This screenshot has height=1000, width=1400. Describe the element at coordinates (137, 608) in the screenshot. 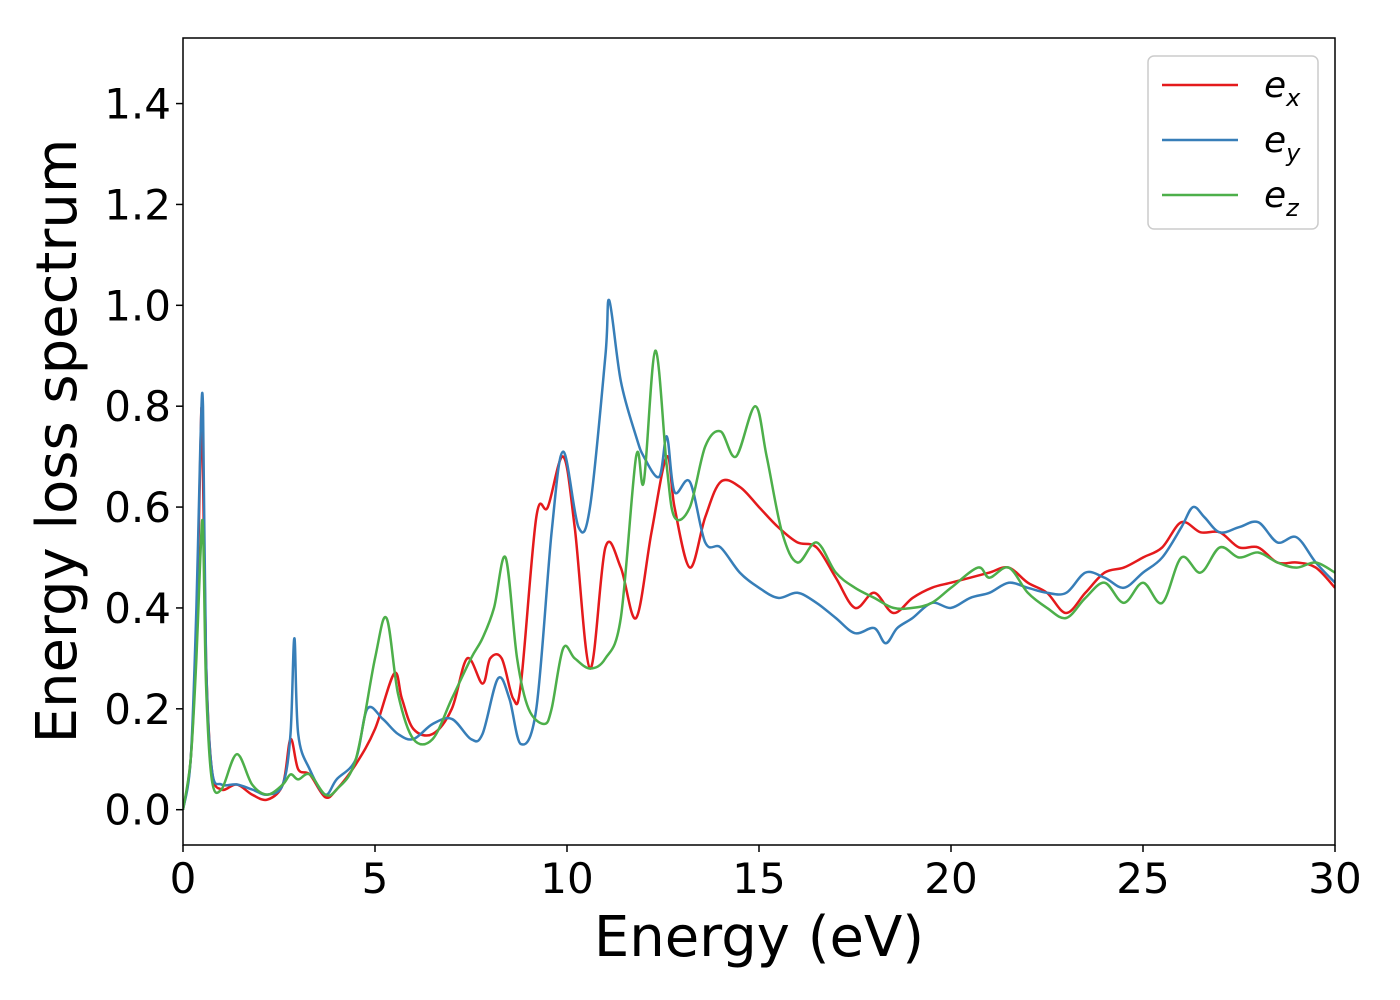

I see `y-tick-label: 0.4` at that location.